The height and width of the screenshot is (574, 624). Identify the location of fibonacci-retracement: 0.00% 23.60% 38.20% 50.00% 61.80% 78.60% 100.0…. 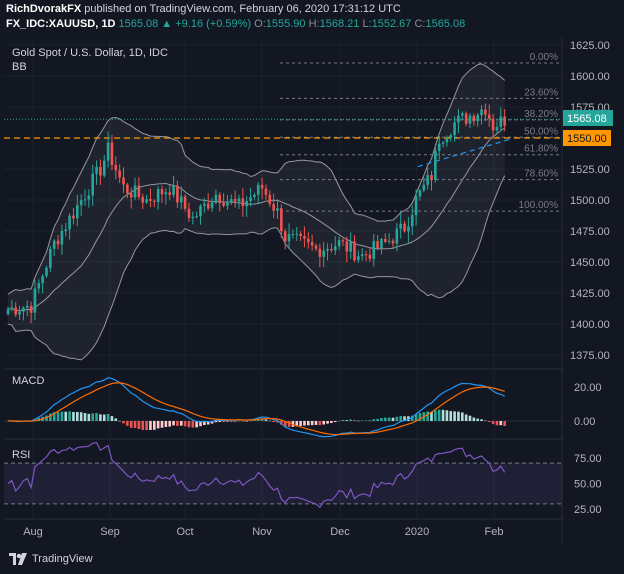
(421, 132).